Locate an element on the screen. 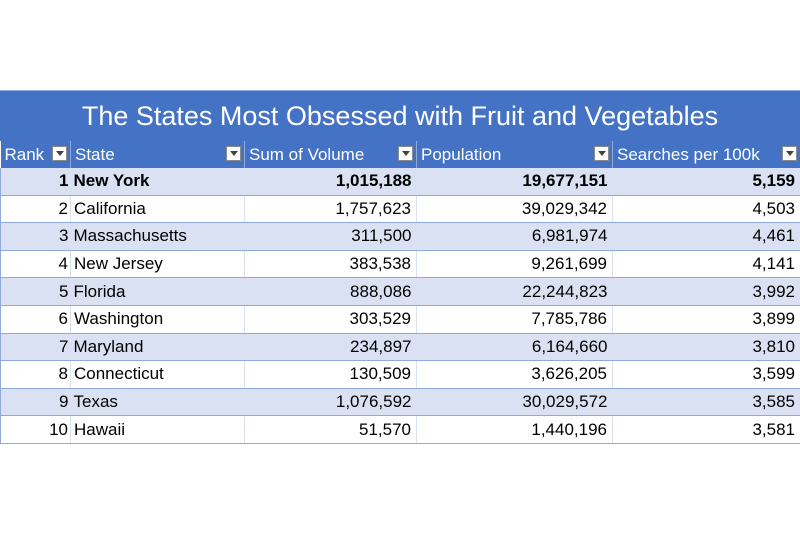 This screenshot has height=534, width=800. cell-rank: 9 is located at coordinates (35, 402).